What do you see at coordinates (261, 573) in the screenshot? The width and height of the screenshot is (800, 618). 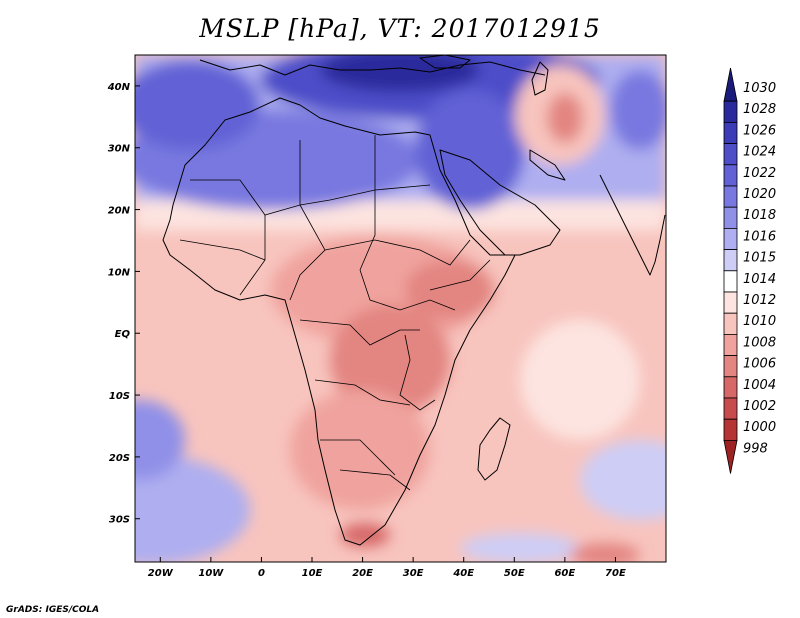 I see `lon-tick-label: 0` at bounding box center [261, 573].